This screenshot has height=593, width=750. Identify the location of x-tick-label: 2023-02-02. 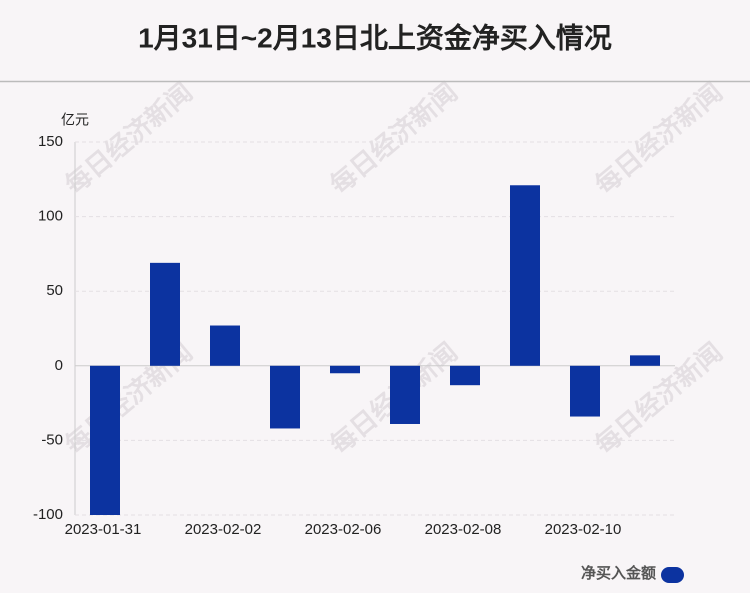
(223, 529).